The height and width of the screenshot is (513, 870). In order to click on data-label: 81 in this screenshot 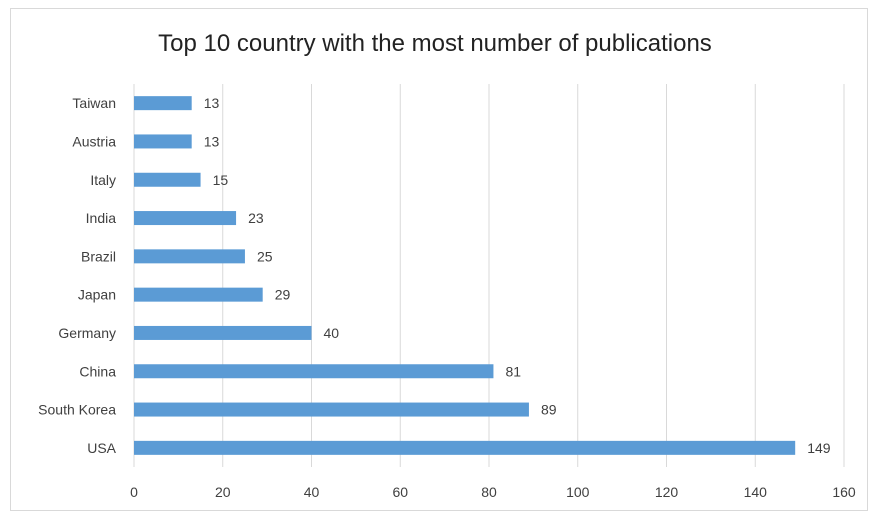, I will do `click(513, 371)`.